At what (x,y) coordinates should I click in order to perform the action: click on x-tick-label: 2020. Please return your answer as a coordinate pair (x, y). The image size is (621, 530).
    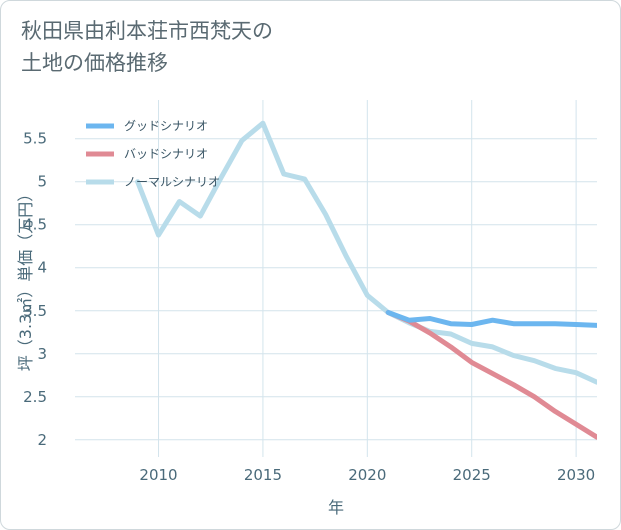
    Looking at the image, I should click on (367, 475).